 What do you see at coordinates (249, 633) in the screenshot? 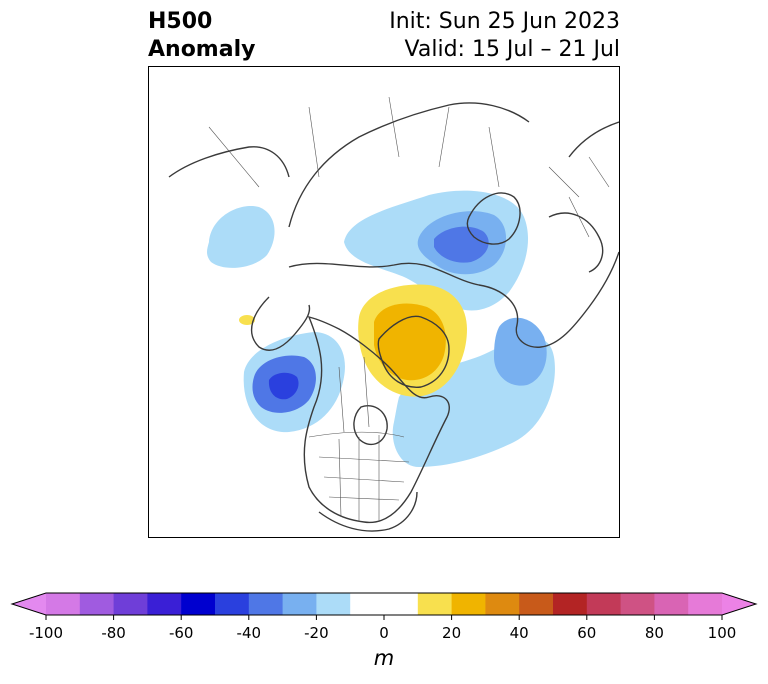
I see `colorbar-tick-label: -40` at bounding box center [249, 633].